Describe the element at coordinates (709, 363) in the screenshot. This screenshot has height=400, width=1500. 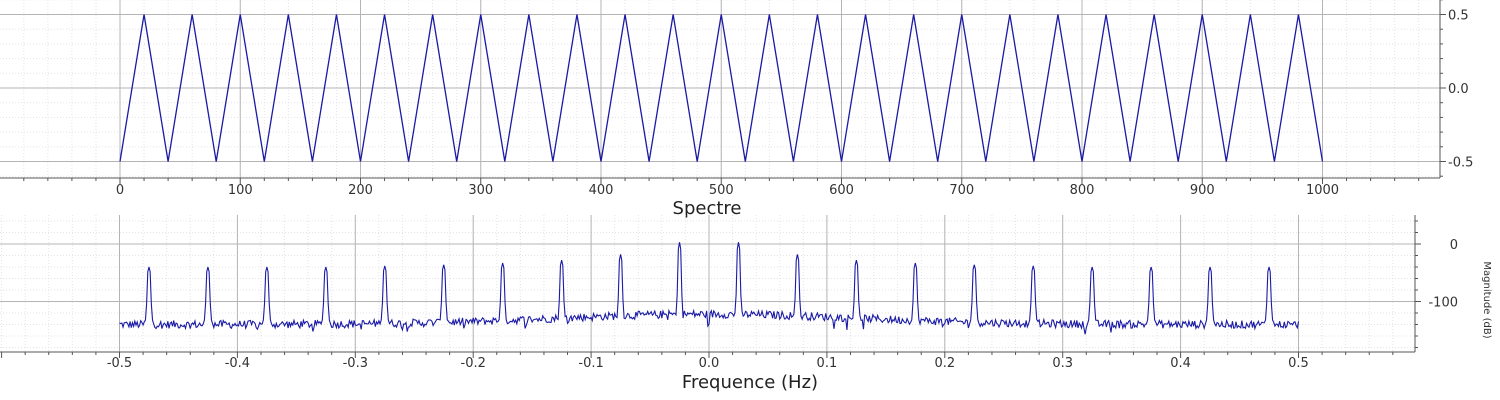
I see `spectrum-plot-x-tick-label: 0.0` at that location.